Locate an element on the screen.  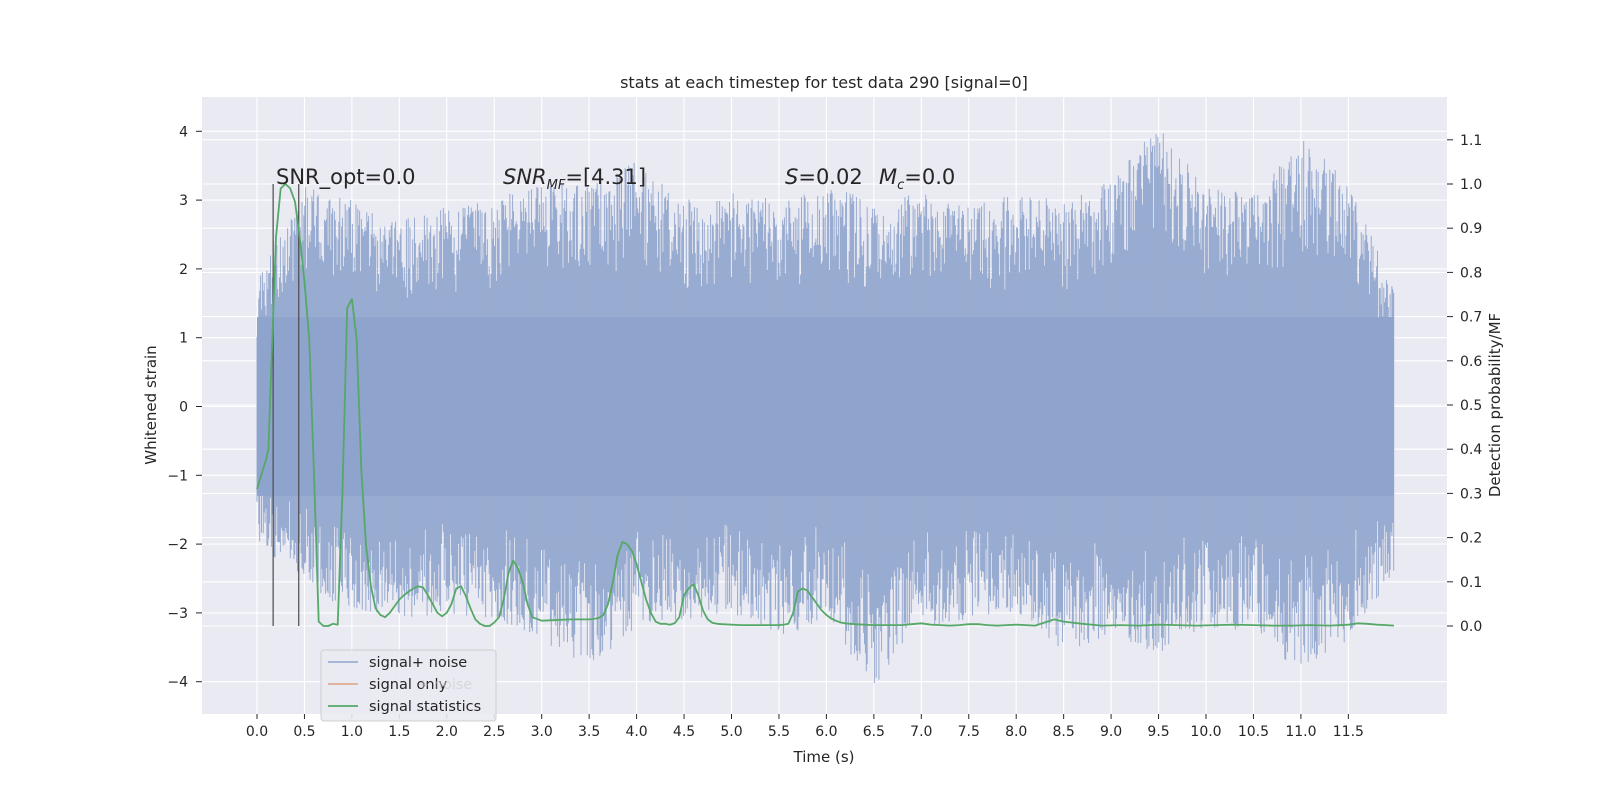
right-y-tick-label: 0.6 is located at coordinates (1471, 362).